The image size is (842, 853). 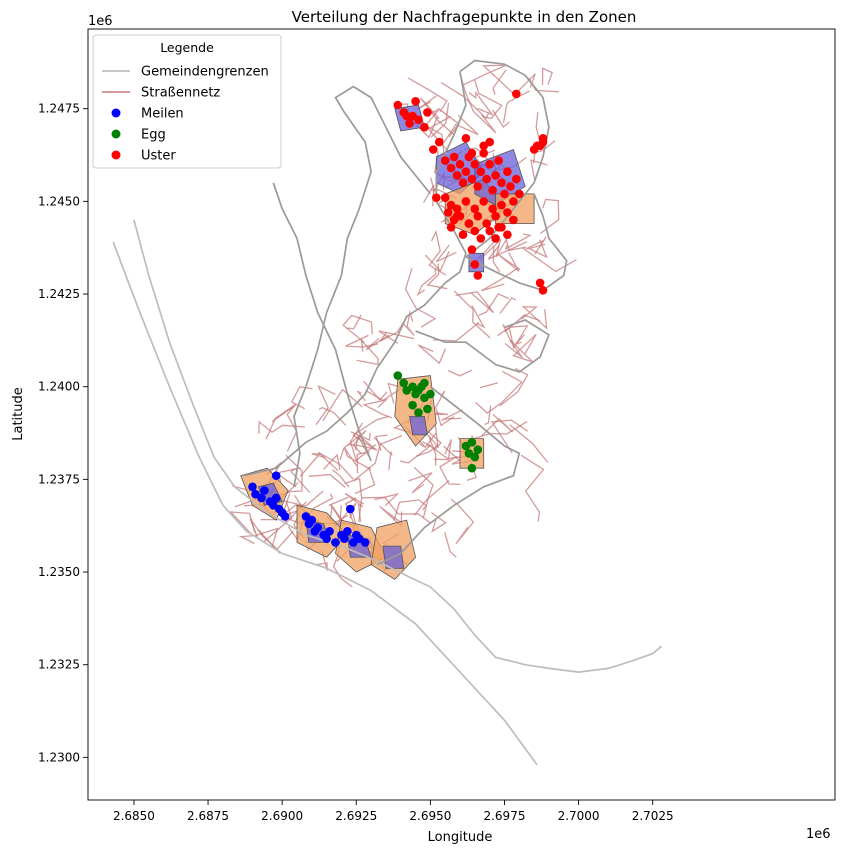 I want to click on legend-entry-label: Egg, so click(x=153, y=135).